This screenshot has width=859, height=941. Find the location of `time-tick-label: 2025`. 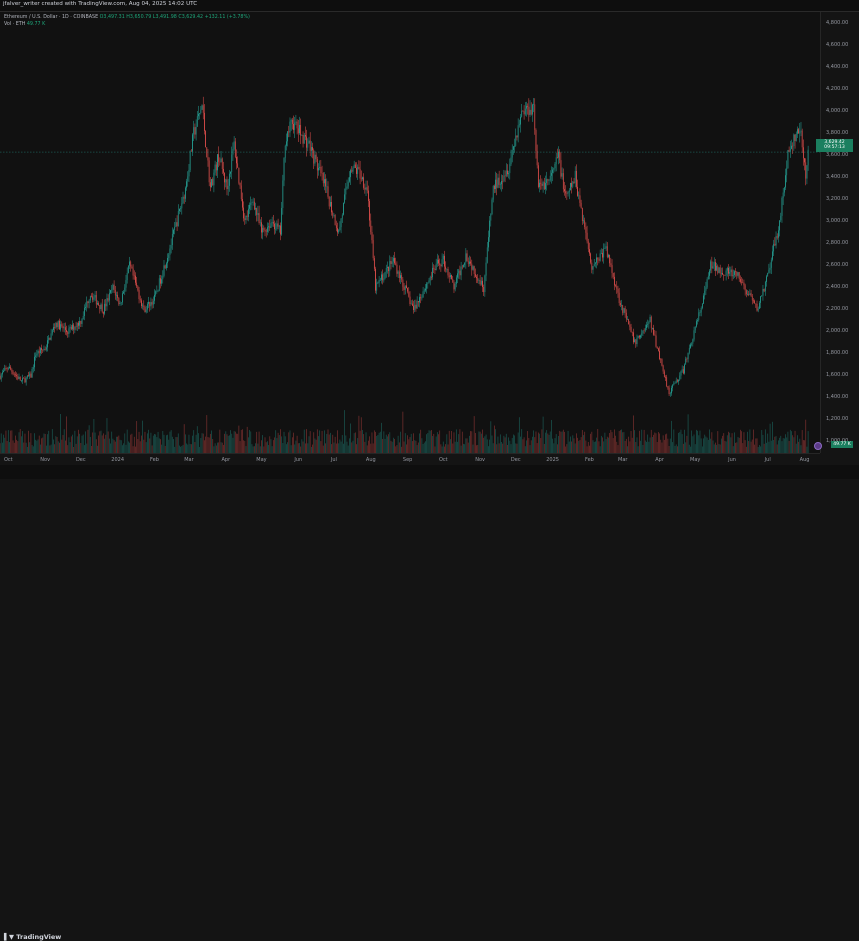

time-tick-label: 2025 is located at coordinates (552, 460).